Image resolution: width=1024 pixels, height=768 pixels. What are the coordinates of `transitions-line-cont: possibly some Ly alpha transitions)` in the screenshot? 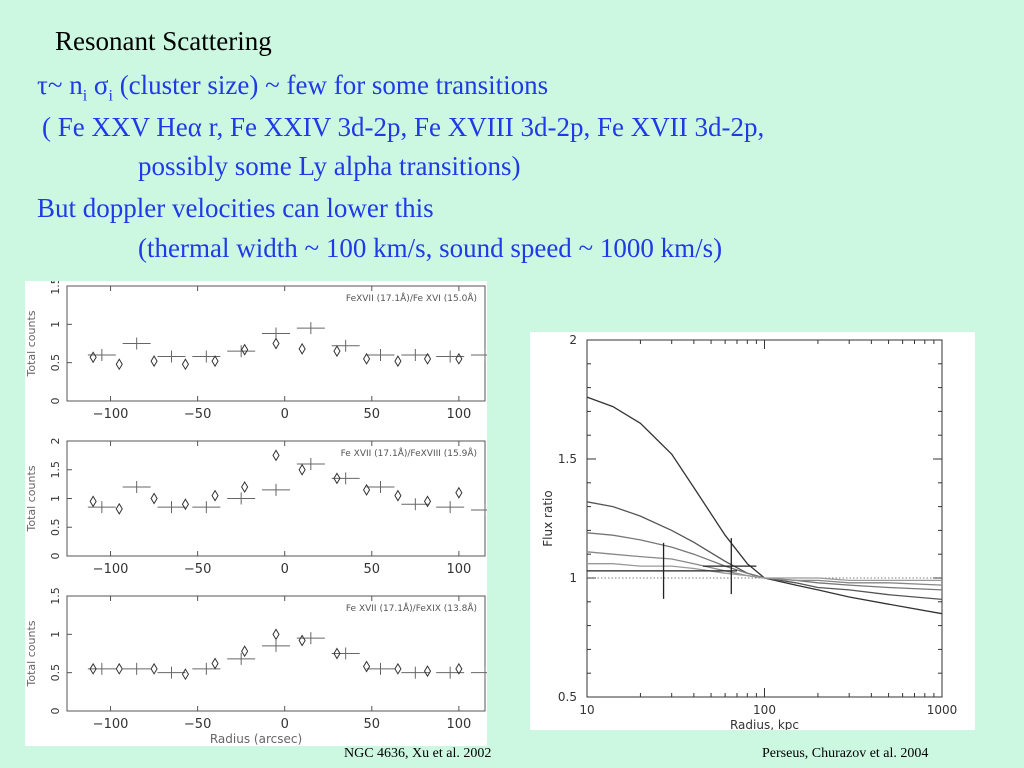 It's located at (329, 166).